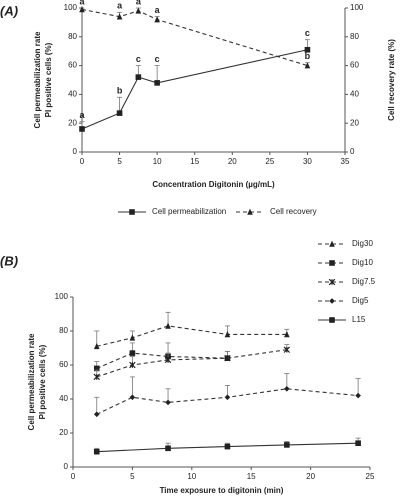  Describe the element at coordinates (360, 300) in the screenshot. I see `legend-label: Dig5` at that location.